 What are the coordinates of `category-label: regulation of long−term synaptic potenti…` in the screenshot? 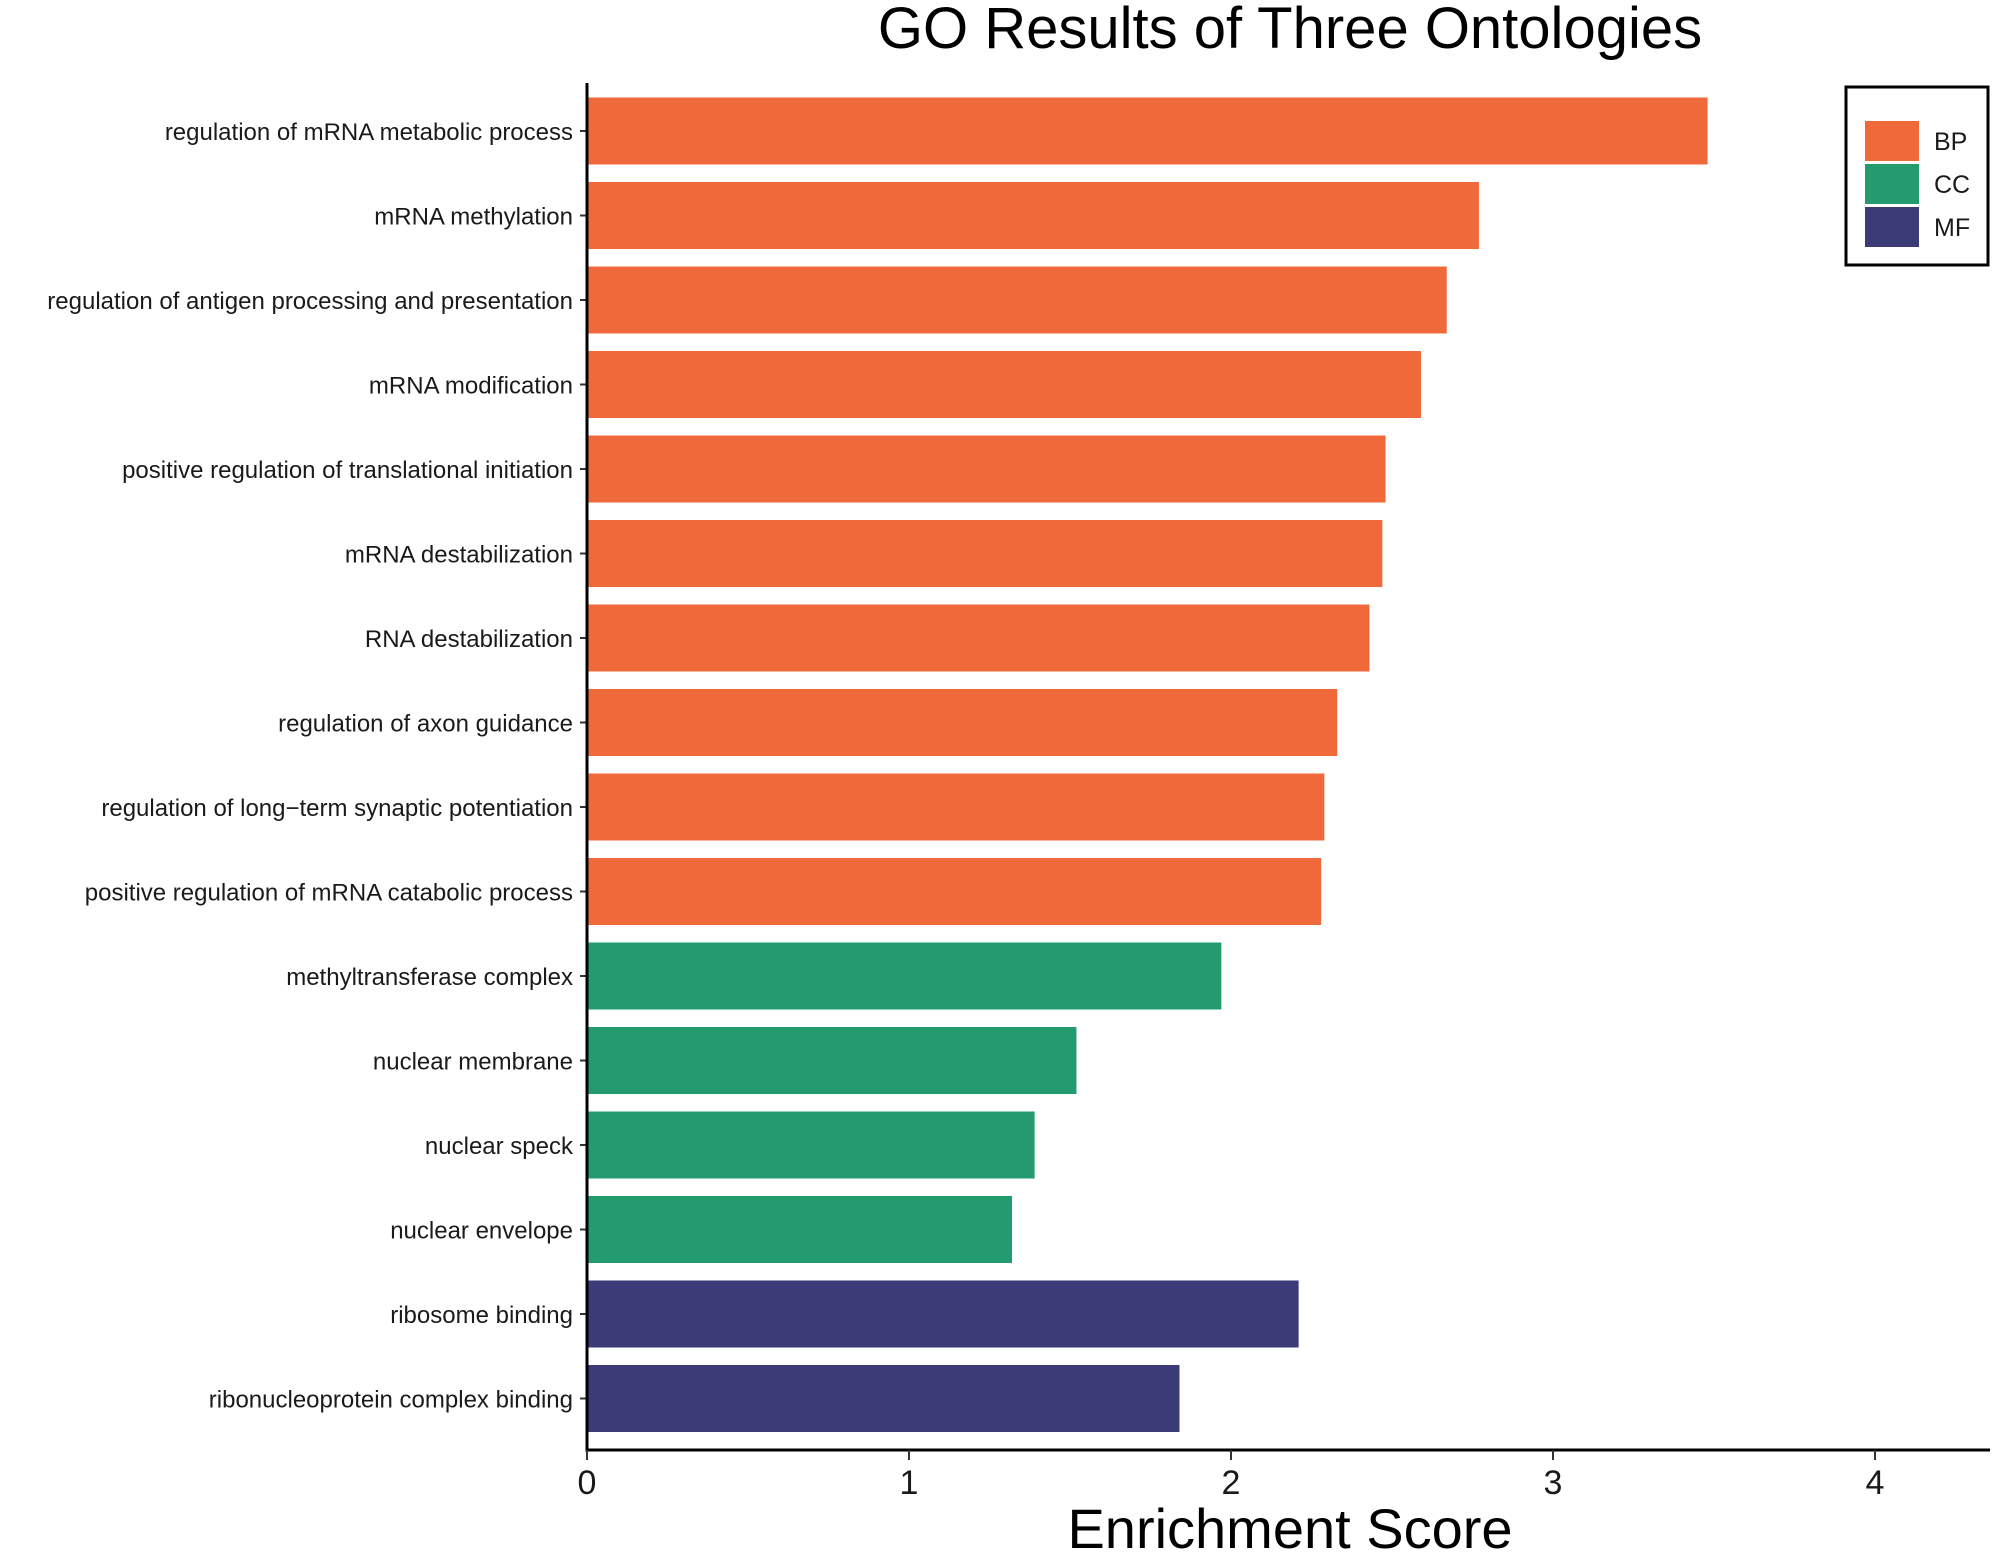 It's located at (337, 808).